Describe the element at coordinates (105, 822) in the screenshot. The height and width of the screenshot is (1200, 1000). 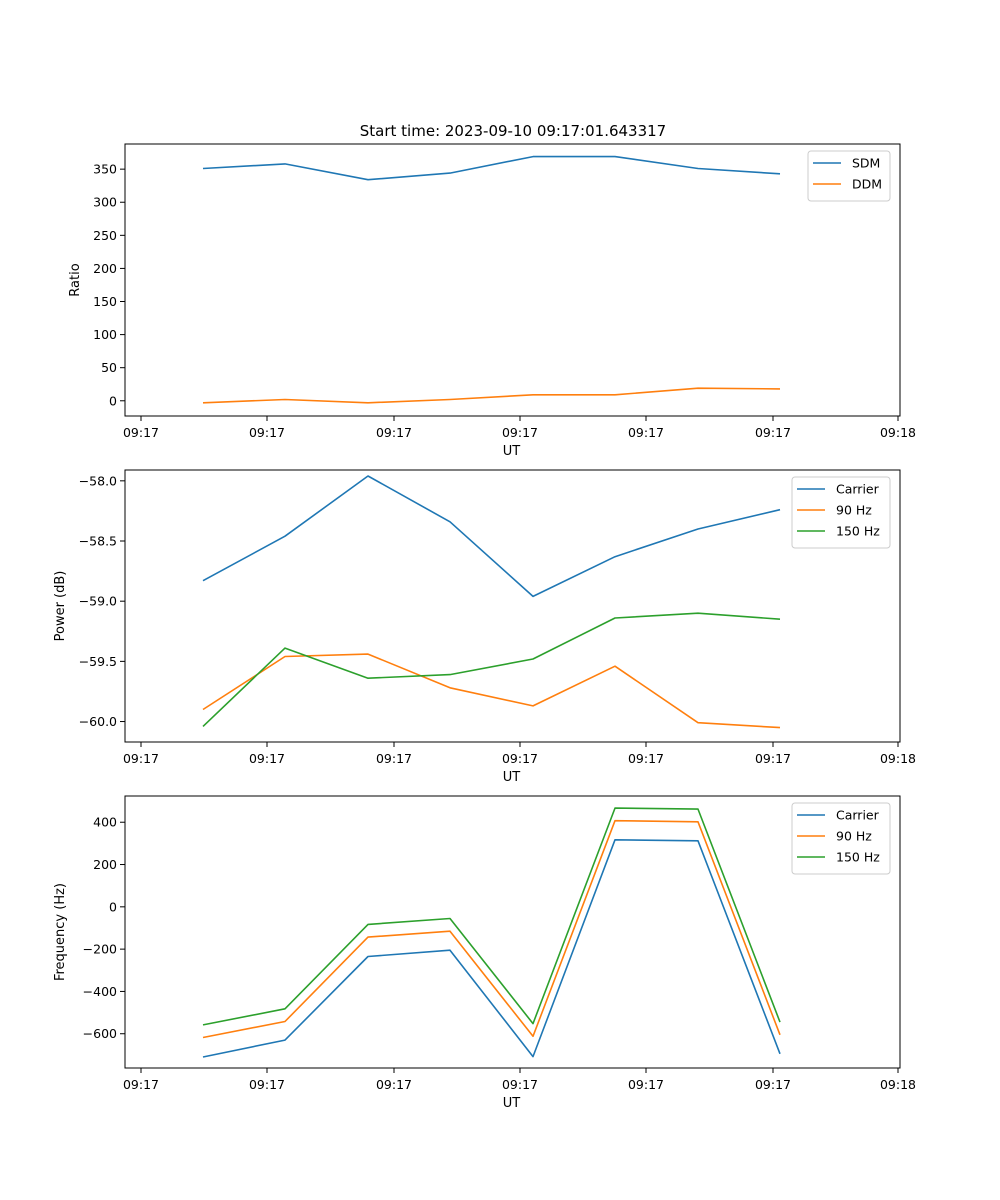
I see `y-tick-label: 400` at that location.